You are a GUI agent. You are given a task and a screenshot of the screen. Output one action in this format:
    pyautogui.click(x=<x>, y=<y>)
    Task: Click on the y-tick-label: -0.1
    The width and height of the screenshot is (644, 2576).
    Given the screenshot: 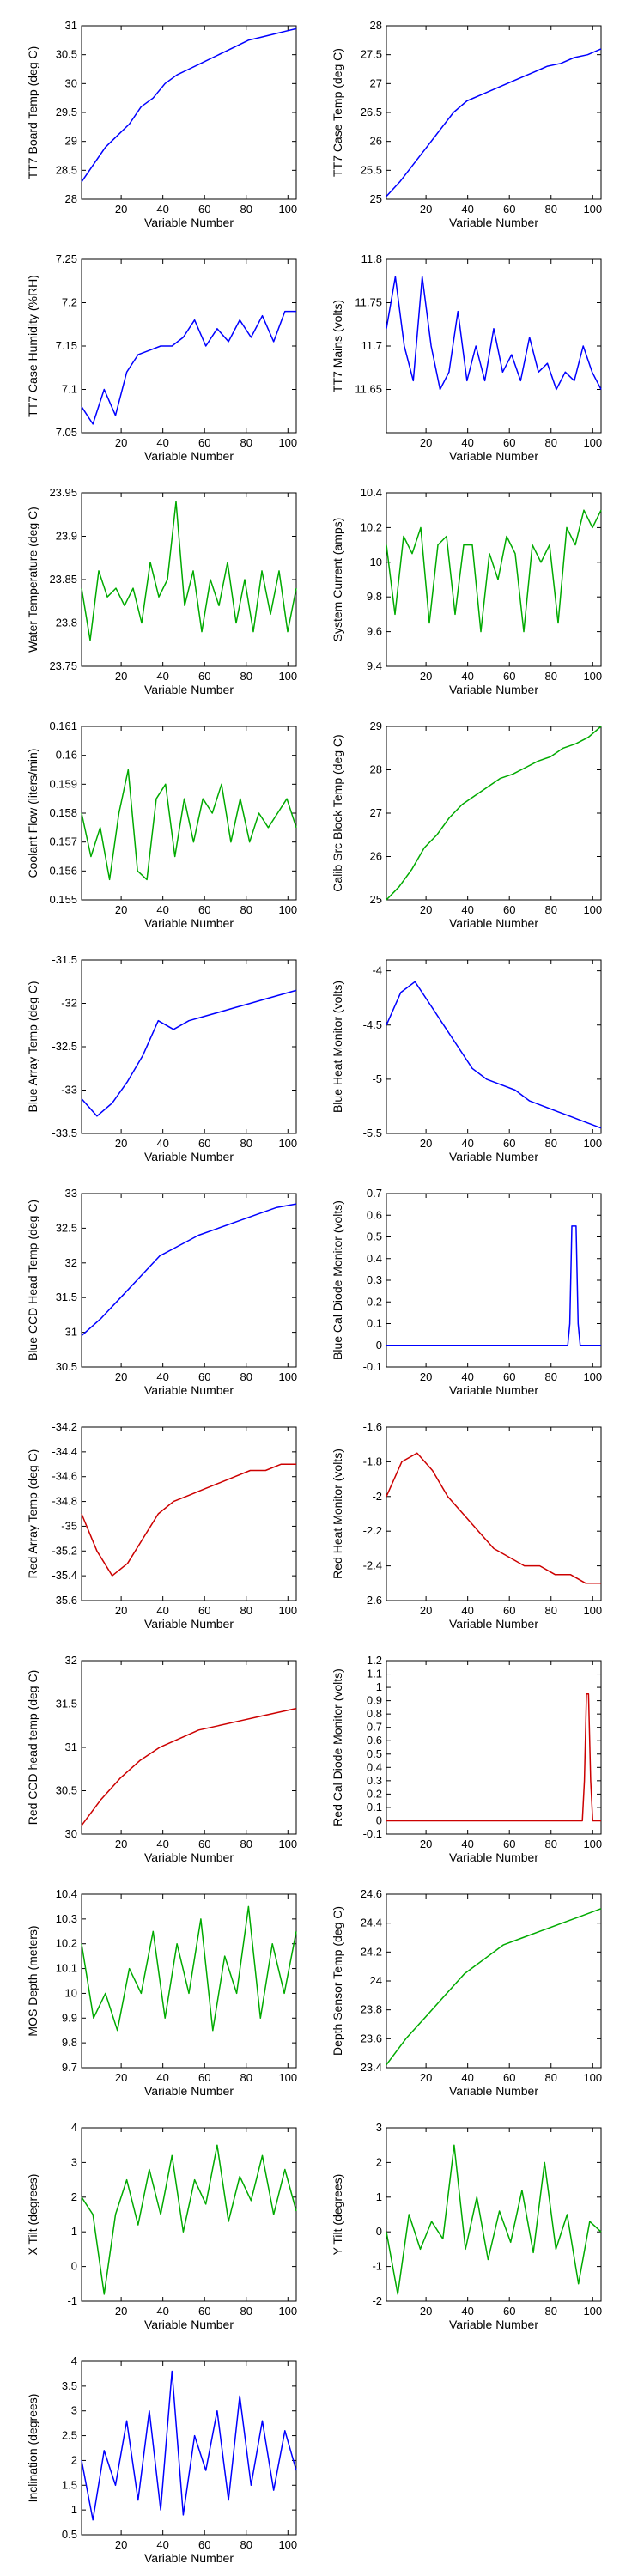 What is the action you would take?
    pyautogui.click(x=372, y=1367)
    